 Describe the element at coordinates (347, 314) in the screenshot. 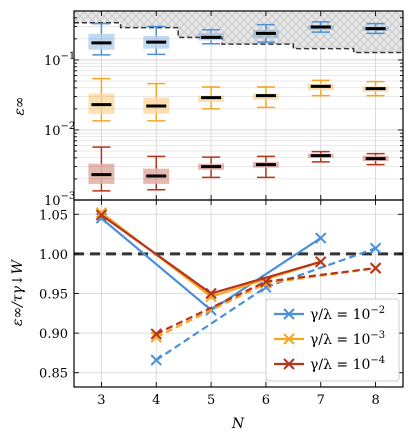

I see `legend-label: γ/λ = 10−2` at that location.